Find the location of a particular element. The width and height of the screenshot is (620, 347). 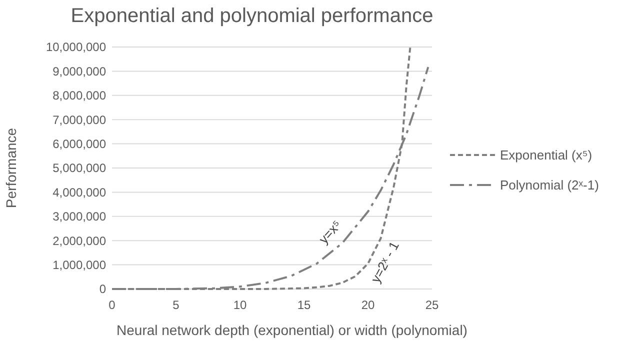

y-tick-label: 2,000,000 is located at coordinates (79, 241).